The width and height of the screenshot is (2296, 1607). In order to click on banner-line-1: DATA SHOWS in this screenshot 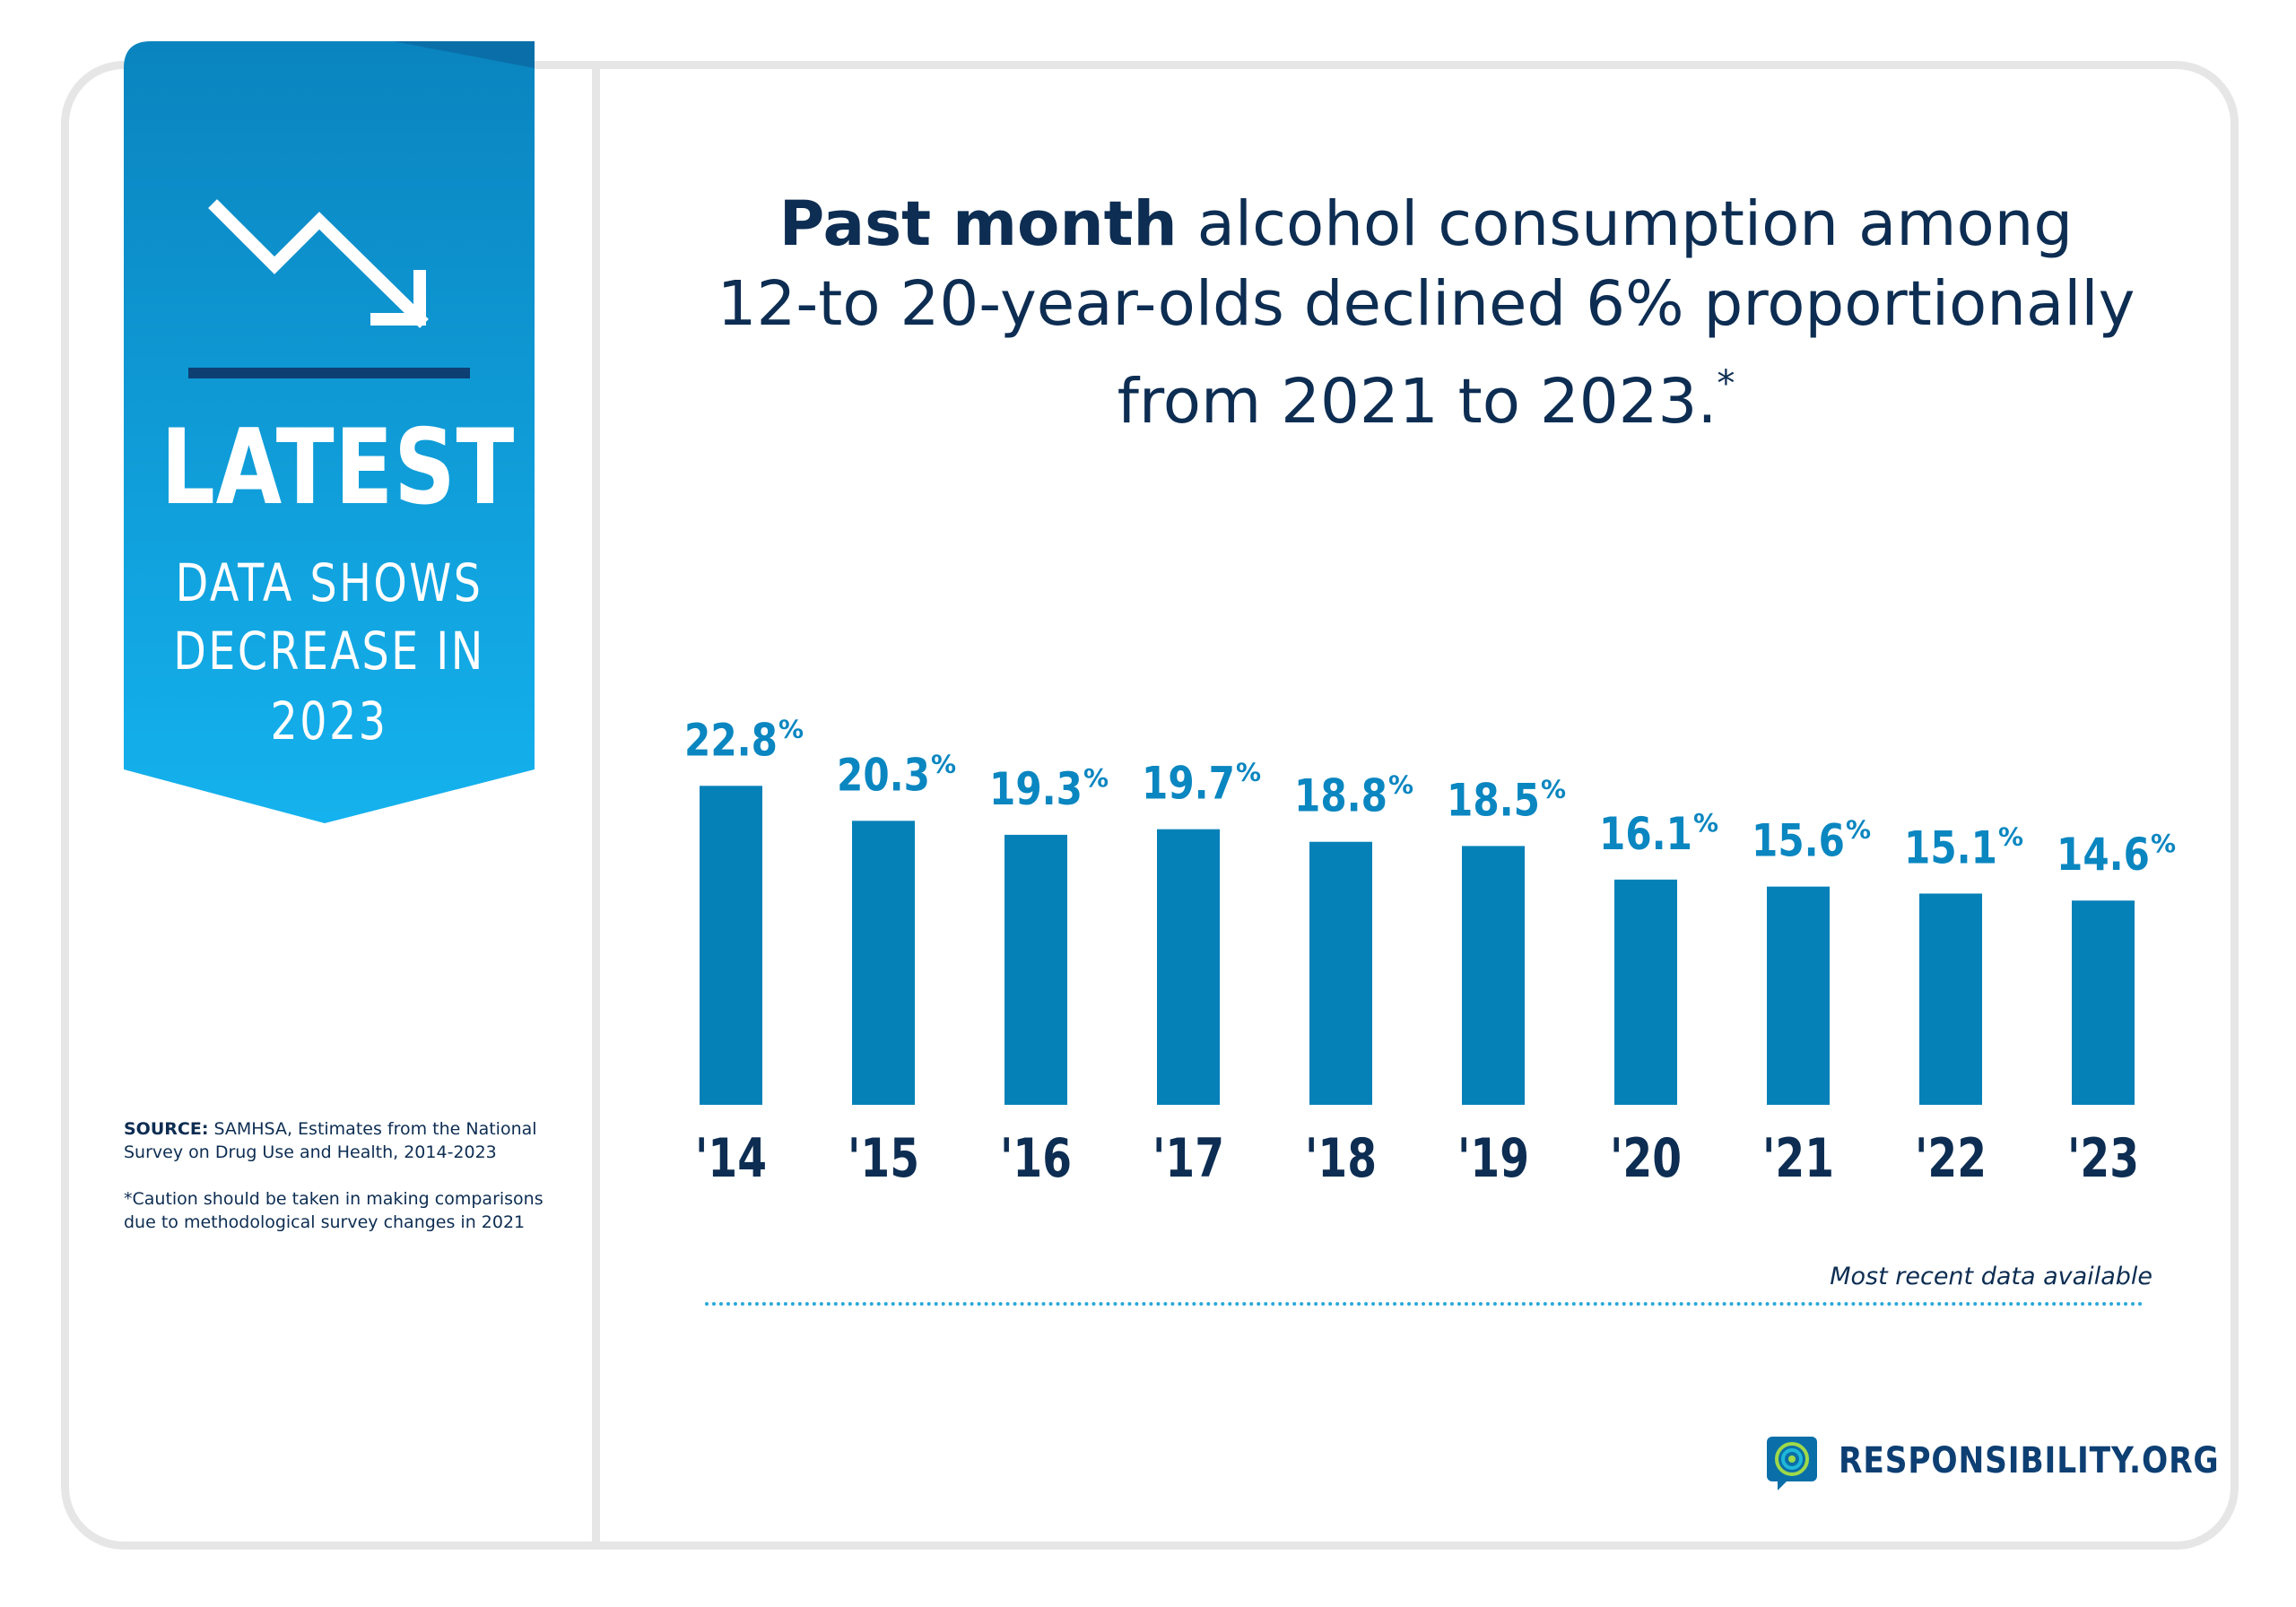, I will do `click(329, 583)`.